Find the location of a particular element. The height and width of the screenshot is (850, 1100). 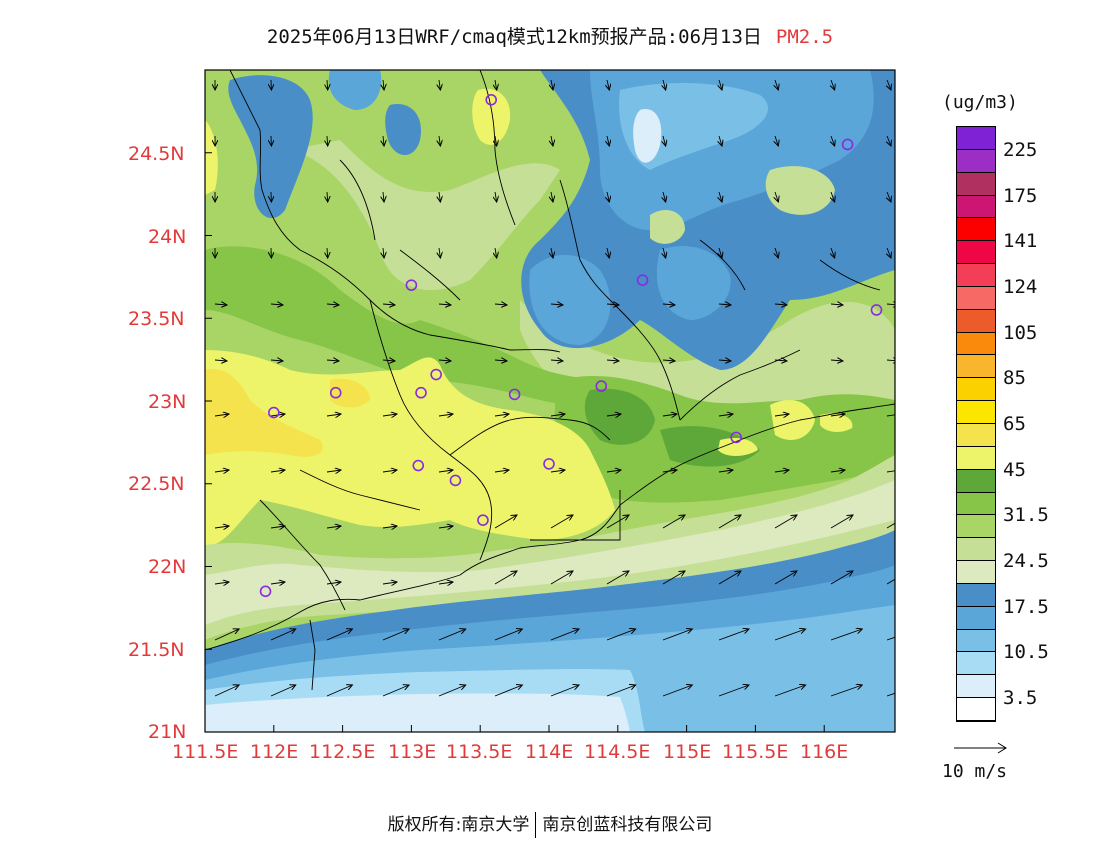

lon-label: 116E is located at coordinates (824, 752).